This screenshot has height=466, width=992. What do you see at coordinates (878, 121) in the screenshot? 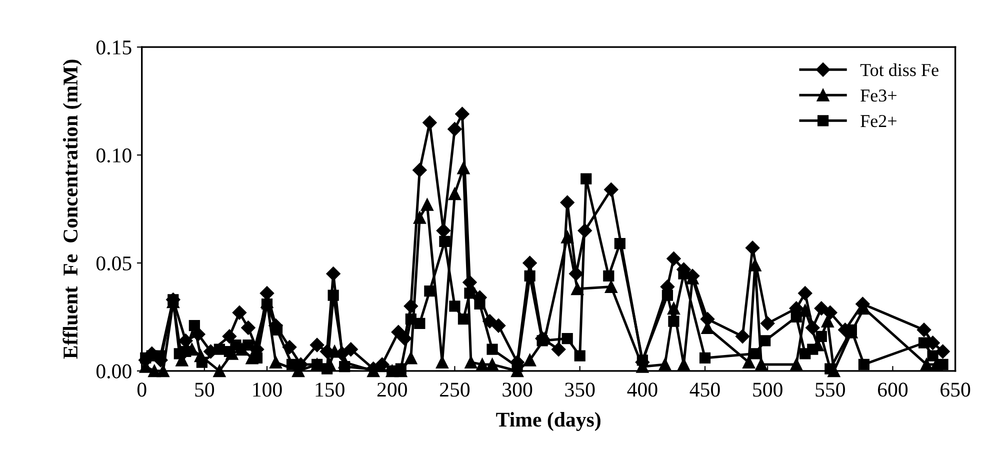
I see `legend-label: Fe2+` at bounding box center [878, 121].